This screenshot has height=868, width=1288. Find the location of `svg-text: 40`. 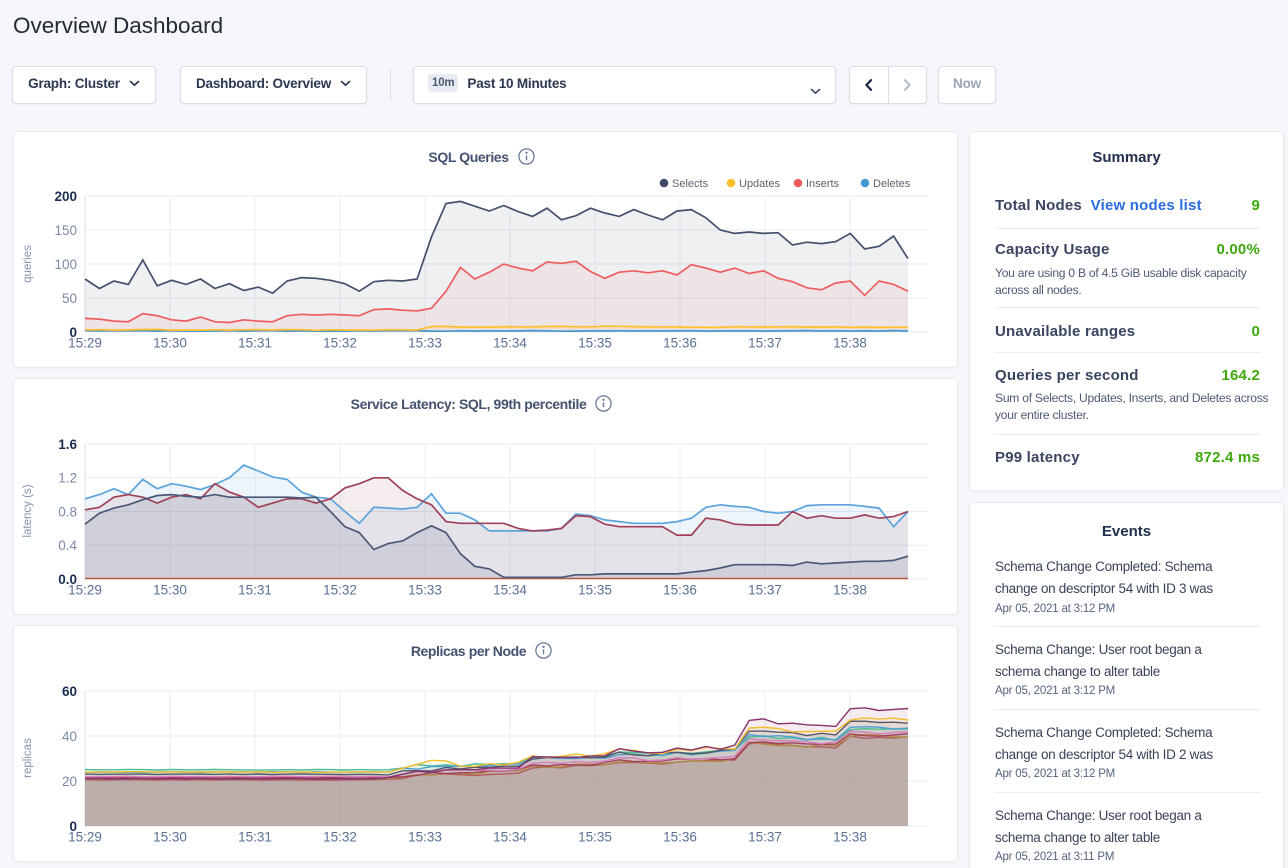

svg-text: 40 is located at coordinates (69, 736).